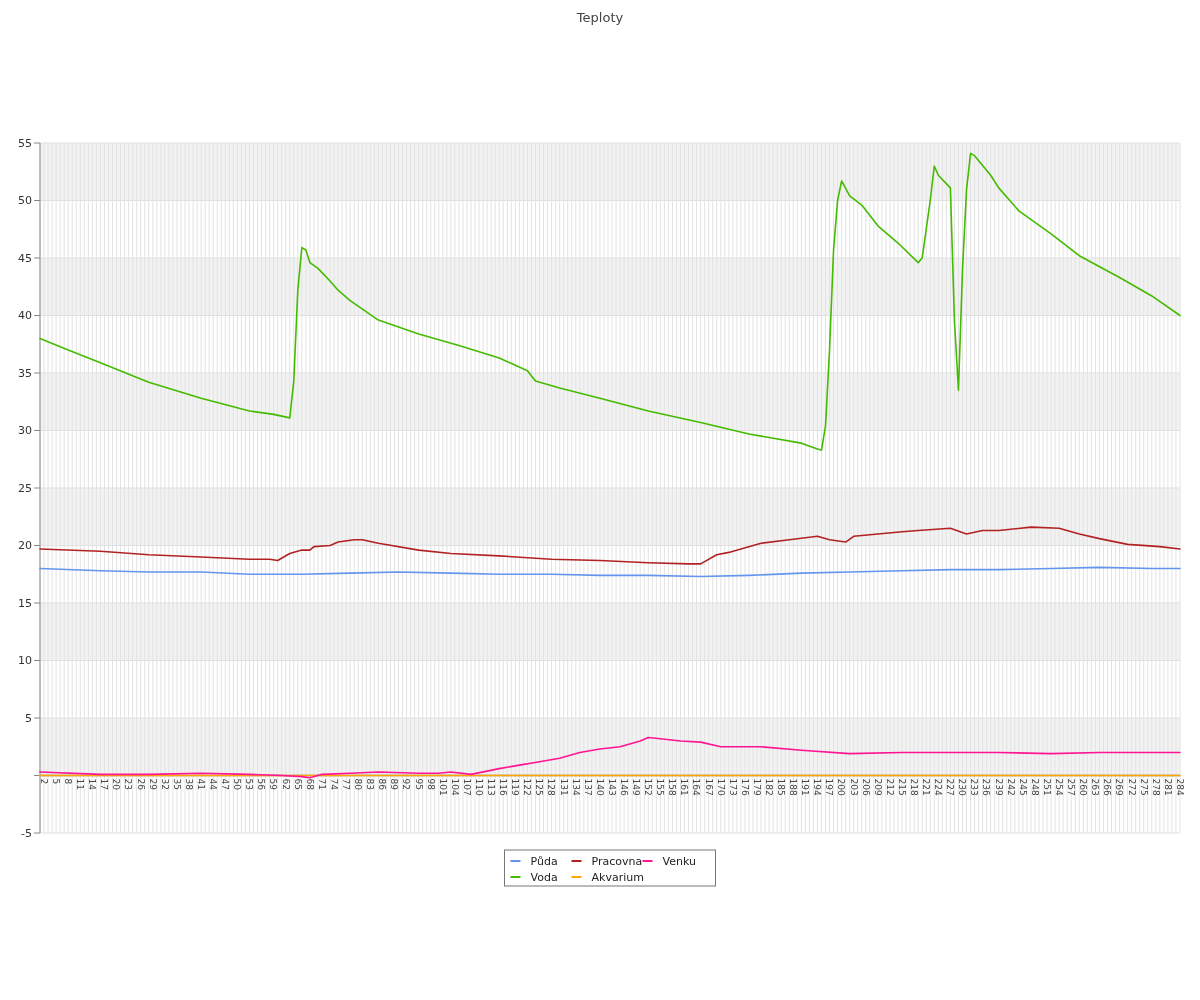 The image size is (1200, 1000). I want to click on x-tick-label: 158, so click(672, 787).